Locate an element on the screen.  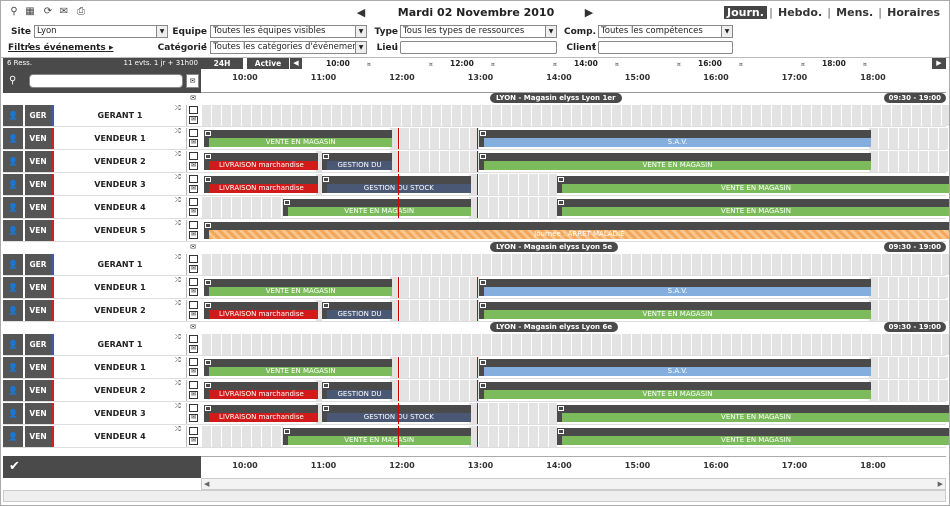
view-week-link: Hebdo. is located at coordinates (800, 12).